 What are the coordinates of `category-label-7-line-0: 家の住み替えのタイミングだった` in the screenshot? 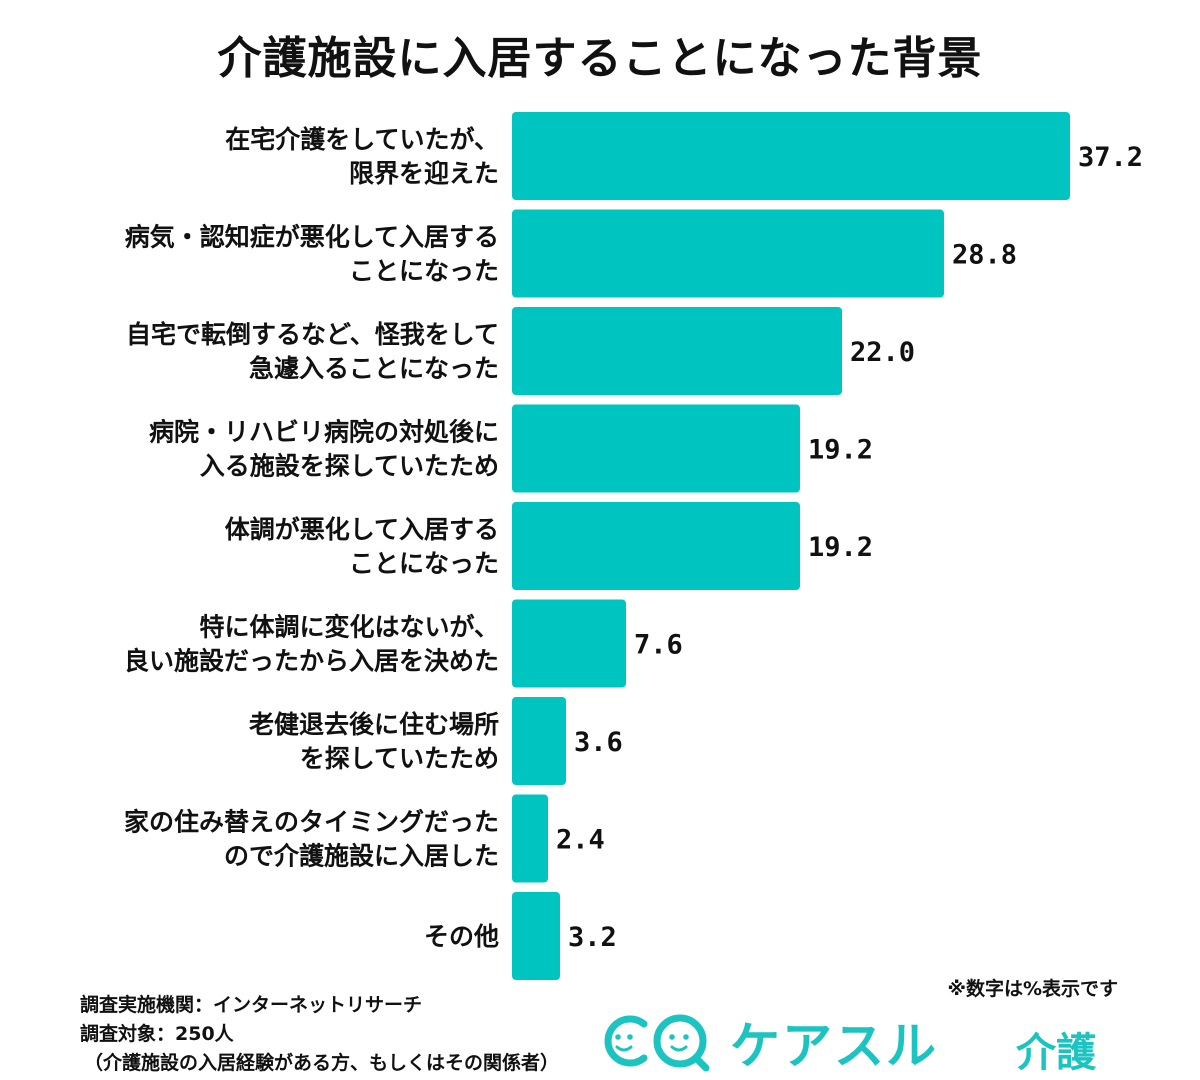 It's located at (311, 822).